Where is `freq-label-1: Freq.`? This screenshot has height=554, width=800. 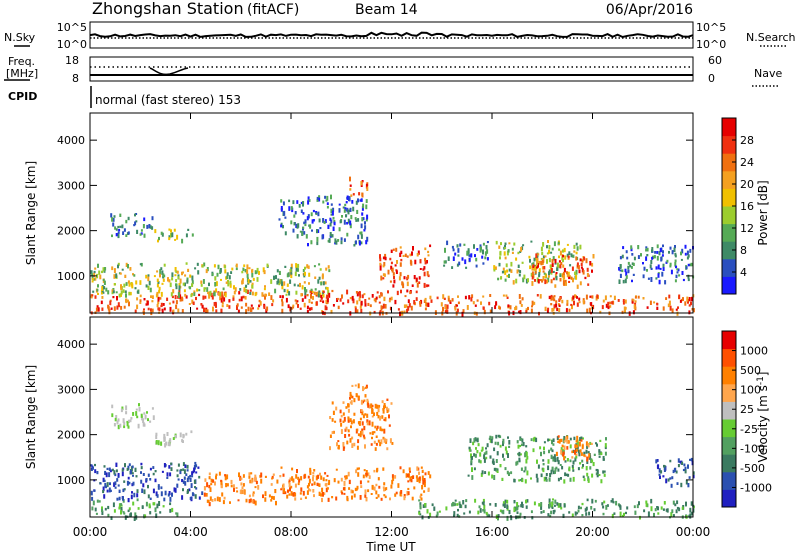 freq-label-1: Freq. is located at coordinates (21, 61).